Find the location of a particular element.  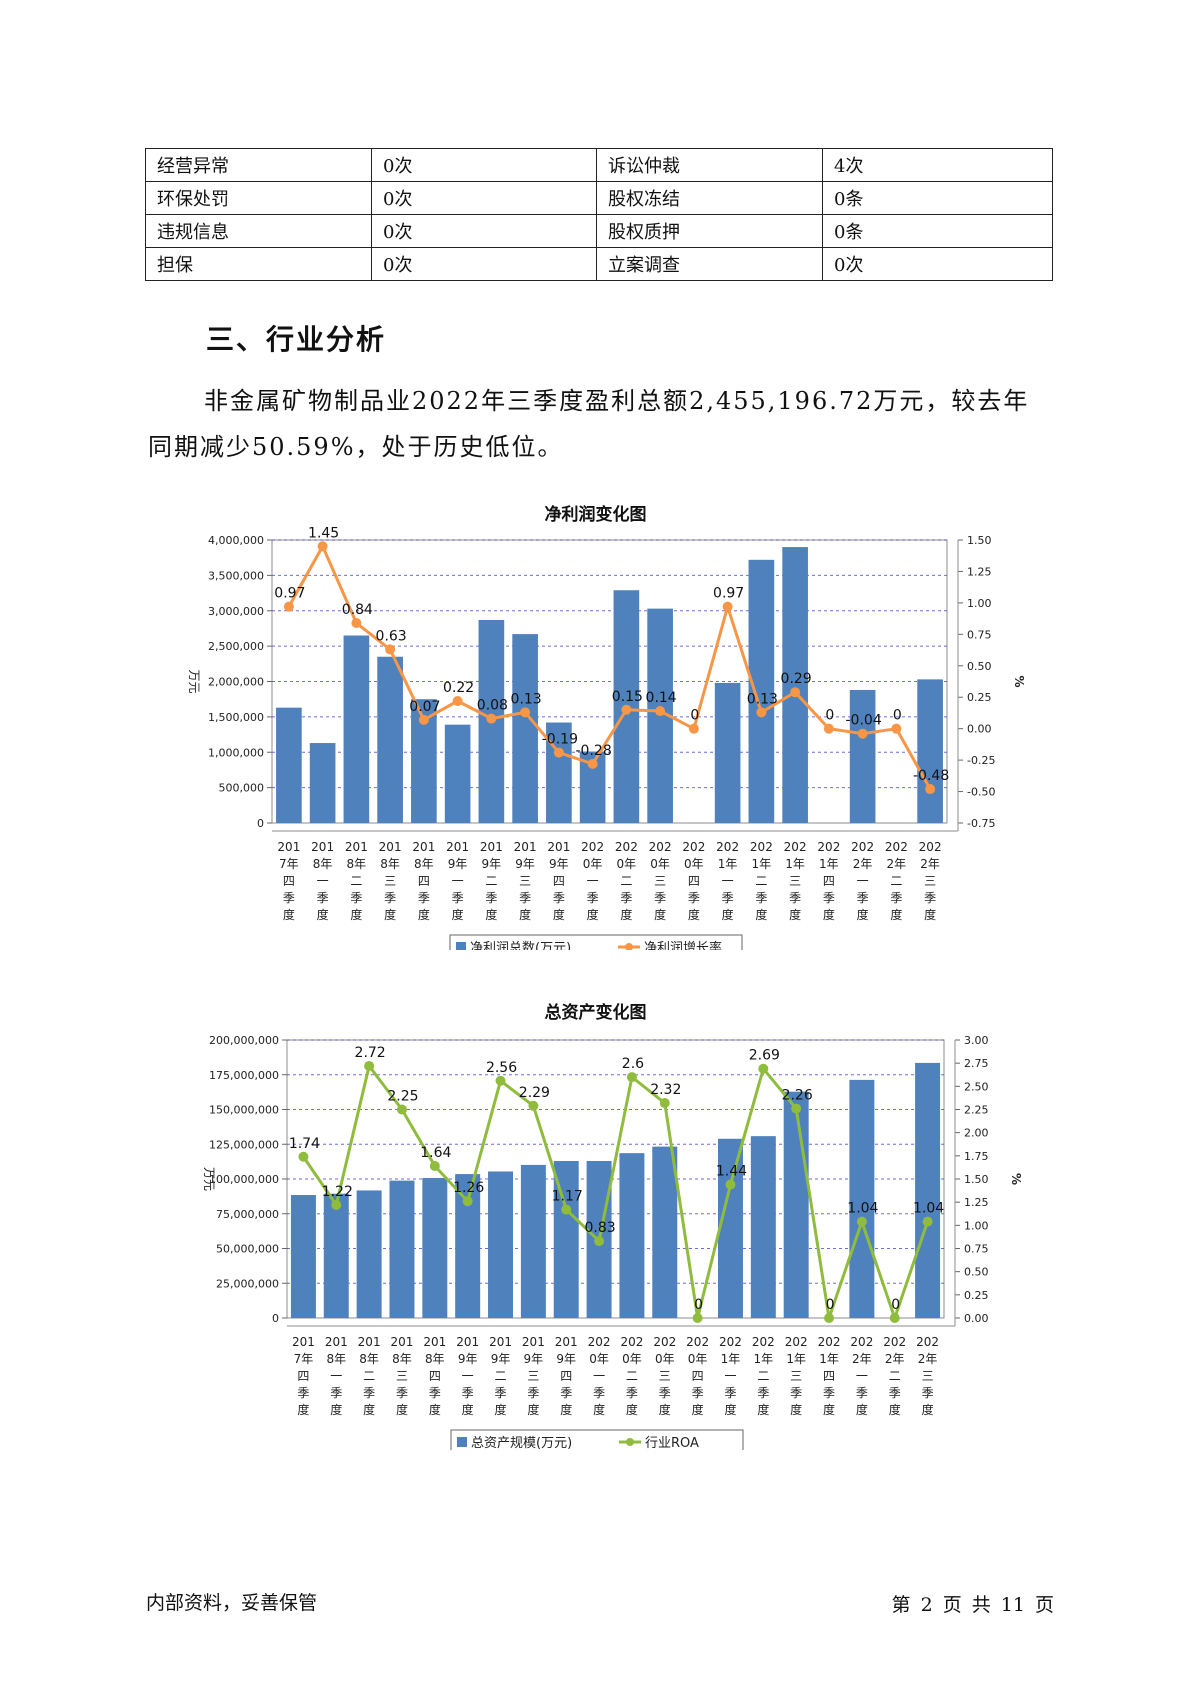

x-tick-label: 202 1年一季度 is located at coordinates (727, 881).